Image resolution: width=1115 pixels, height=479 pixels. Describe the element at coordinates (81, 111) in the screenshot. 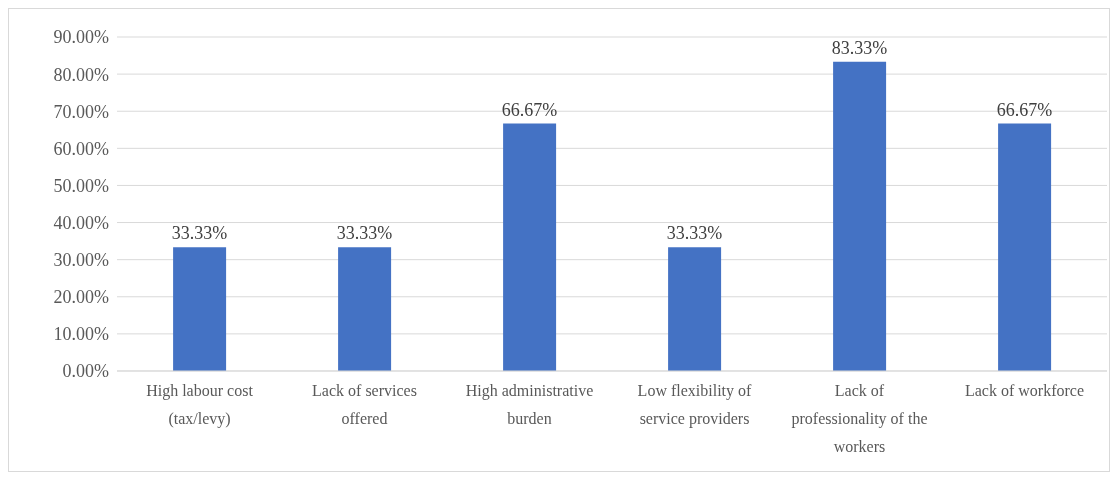

I see `y-tick-label: 70.00%` at that location.